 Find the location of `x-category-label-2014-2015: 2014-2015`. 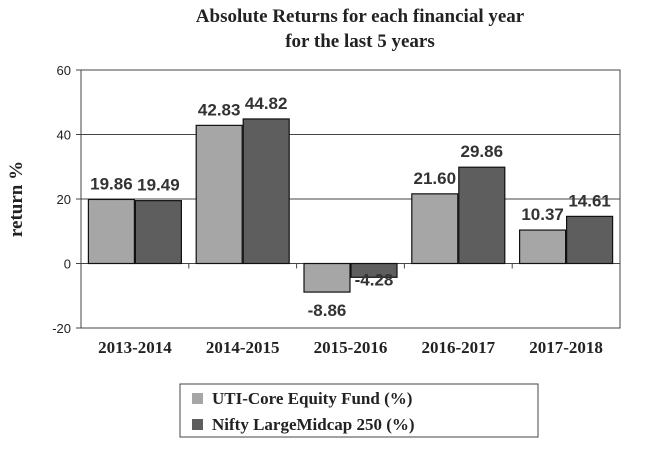

x-category-label-2014-2015: 2014-2015 is located at coordinates (243, 347).